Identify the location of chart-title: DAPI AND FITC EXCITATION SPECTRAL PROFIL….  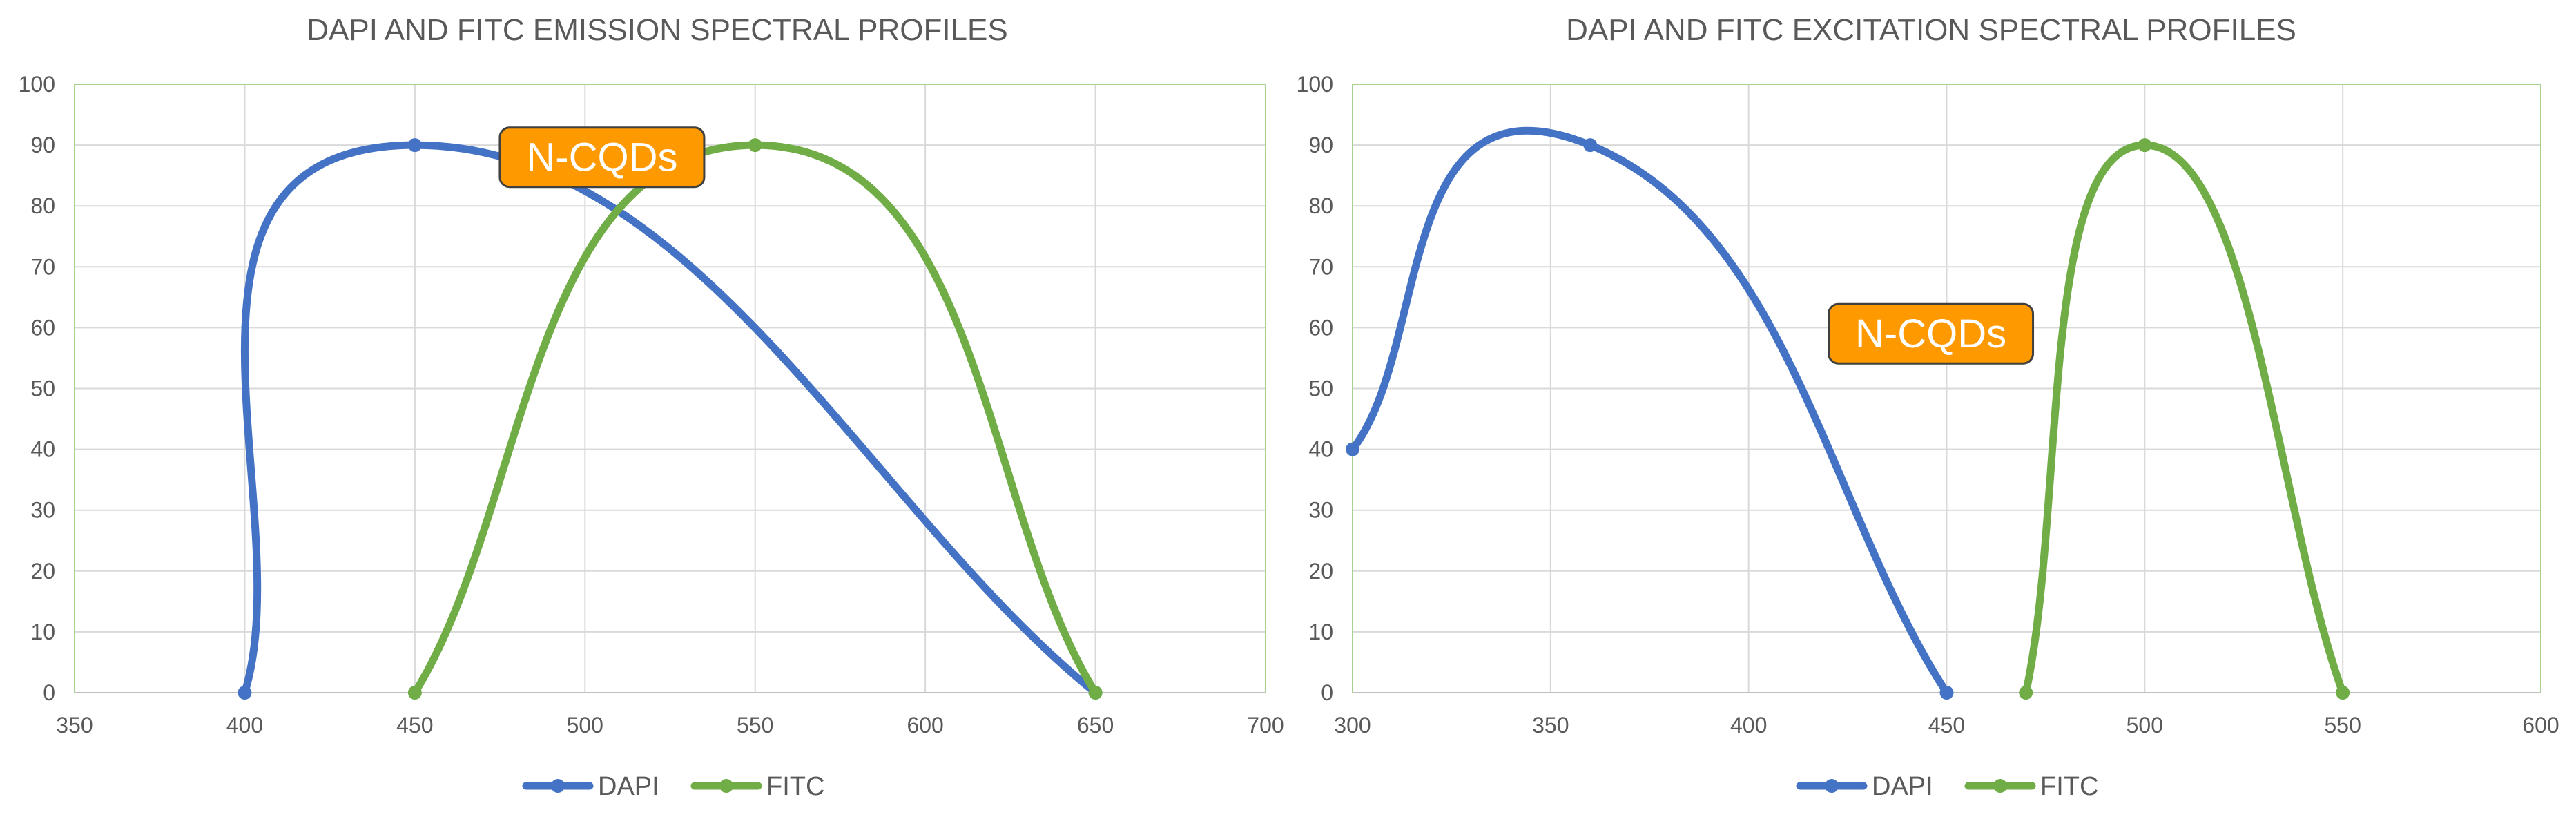
(1931, 30).